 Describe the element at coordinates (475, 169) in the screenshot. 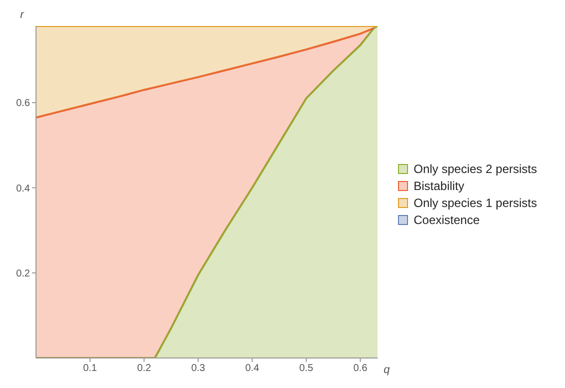

I see `legend-label: Only species 2 persists` at that location.